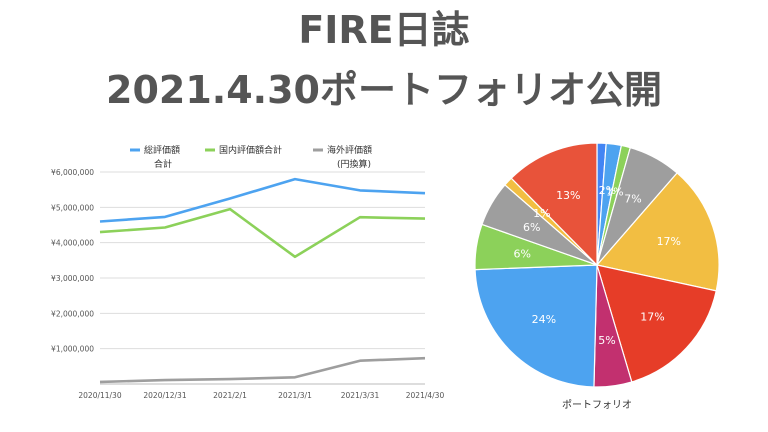 The height and width of the screenshot is (432, 768). What do you see at coordinates (230, 395) in the screenshot?
I see `x-tick-label: 2021/2/1` at bounding box center [230, 395].